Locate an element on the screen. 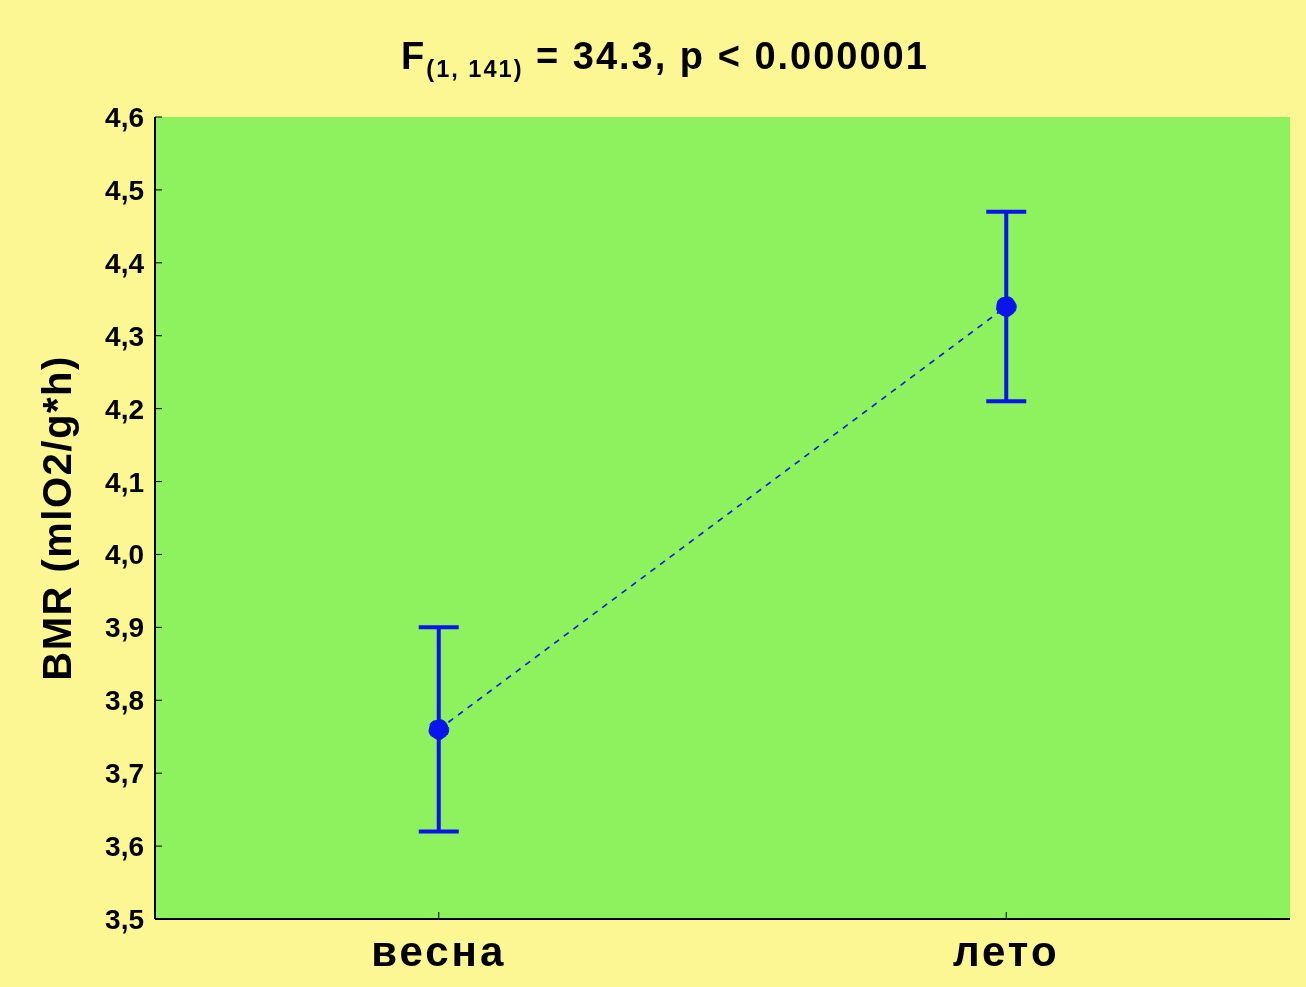  y-tick-label: 4,2 is located at coordinates (124, 409).